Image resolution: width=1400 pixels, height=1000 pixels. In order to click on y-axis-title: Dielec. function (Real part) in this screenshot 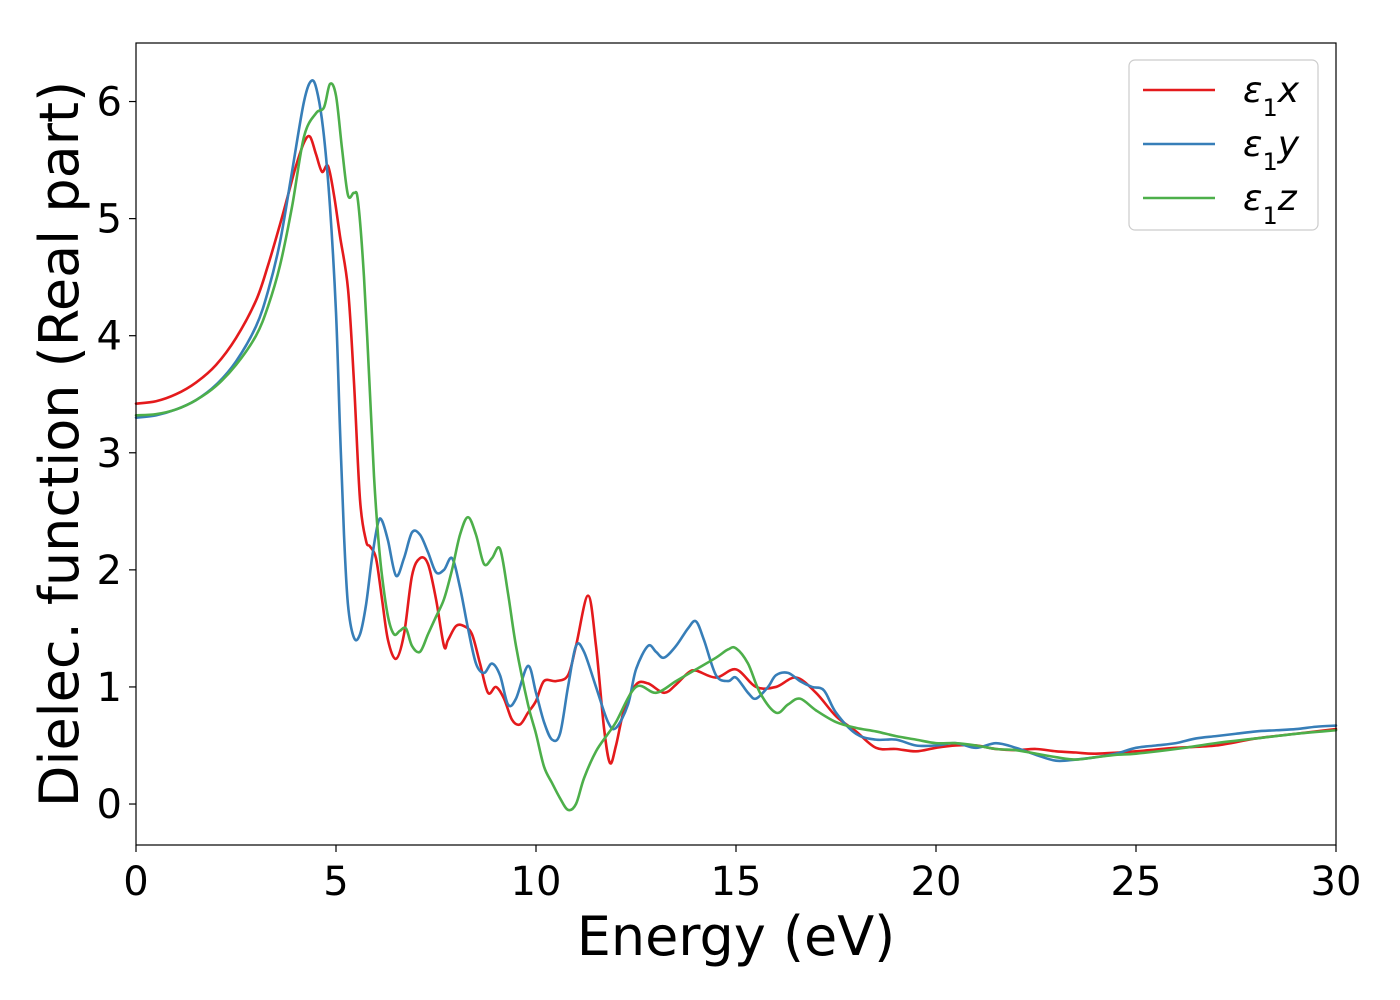, I will do `click(59, 444)`.